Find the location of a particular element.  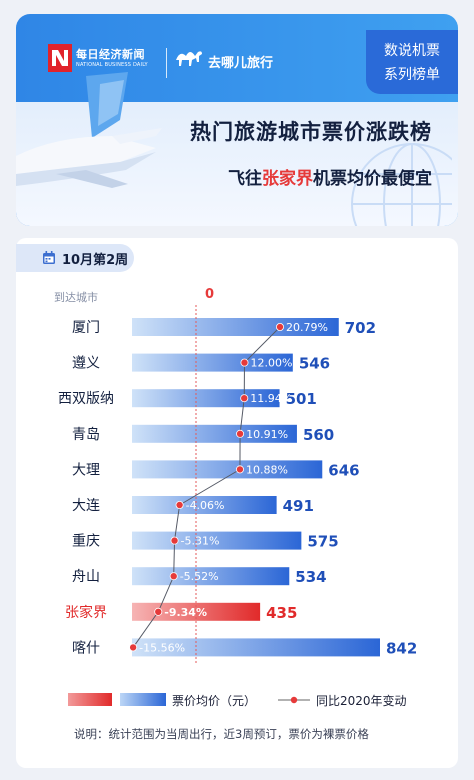

city-label-row-5: 大理 is located at coordinates (86, 470).